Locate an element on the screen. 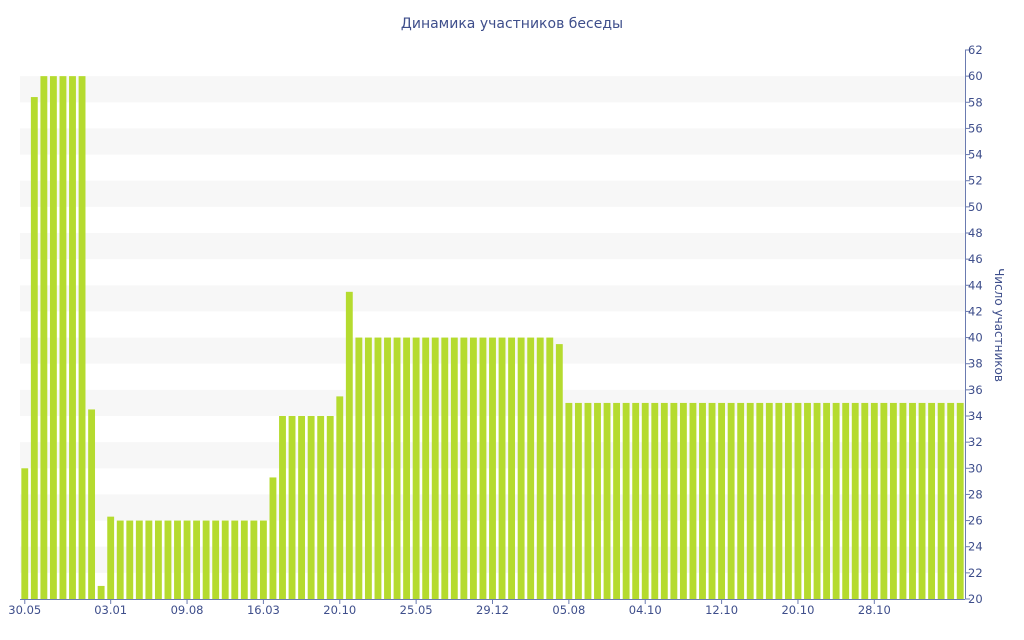  y-tick-label: 42 is located at coordinates (975, 311).